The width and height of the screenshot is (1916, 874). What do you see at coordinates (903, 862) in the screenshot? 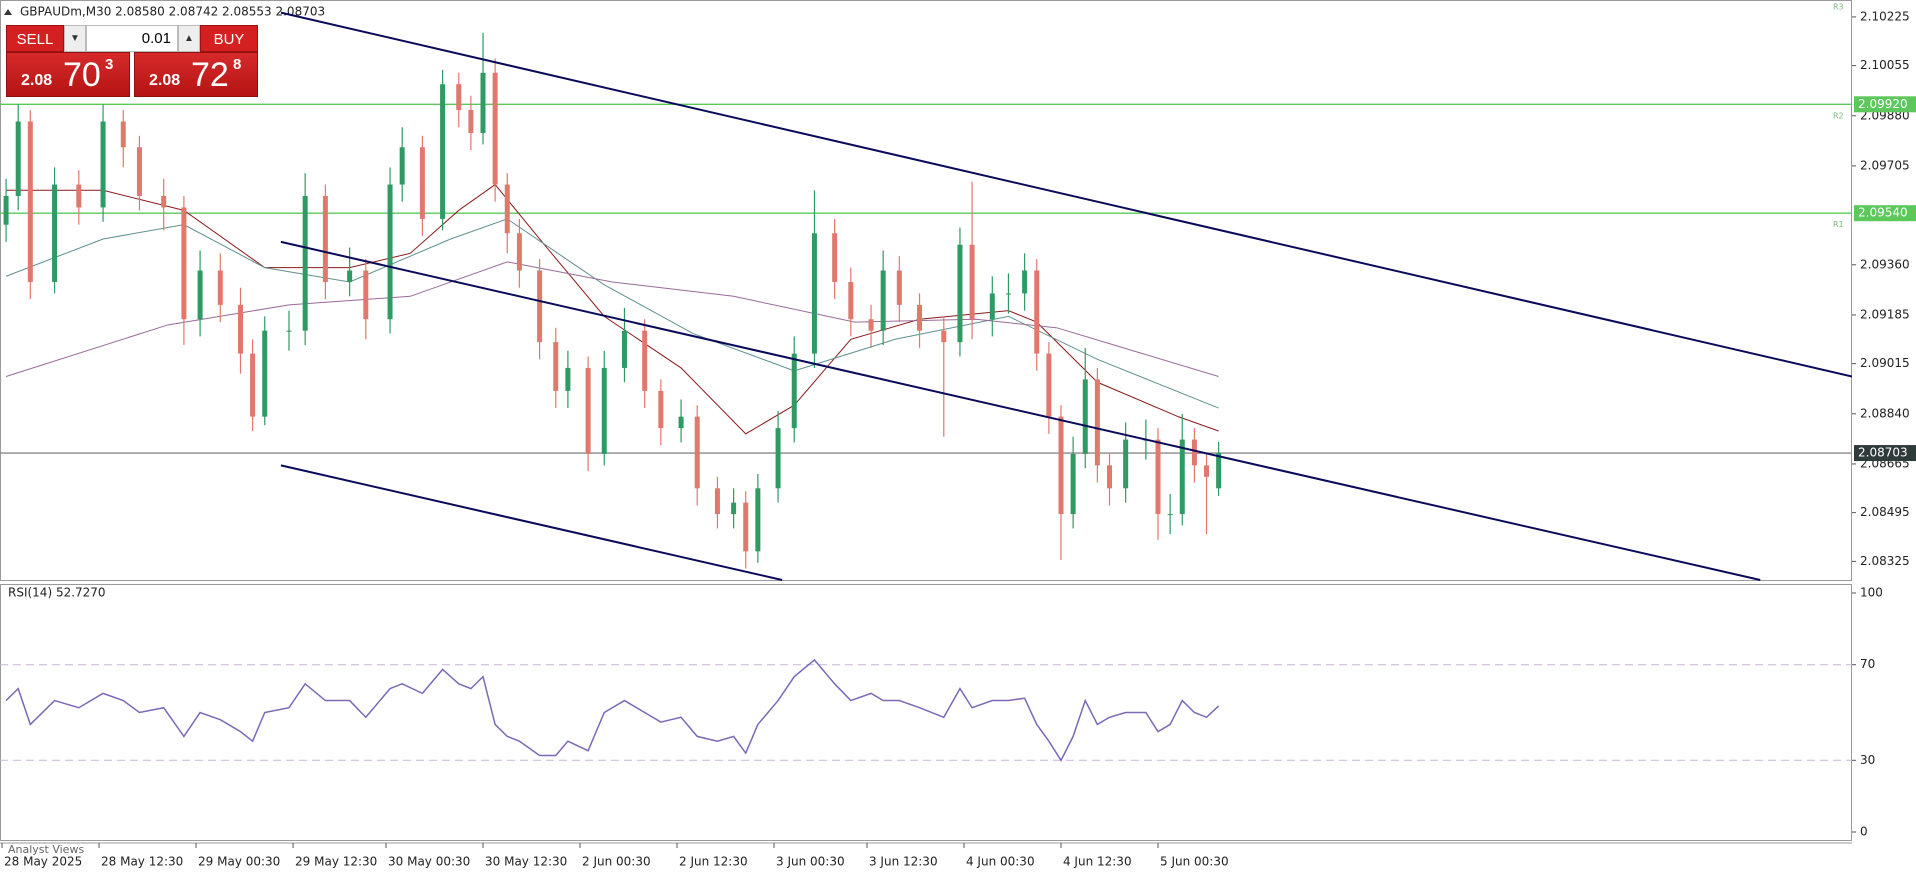
I see `x-tick-label: 3 Jun 12:30` at bounding box center [903, 862].